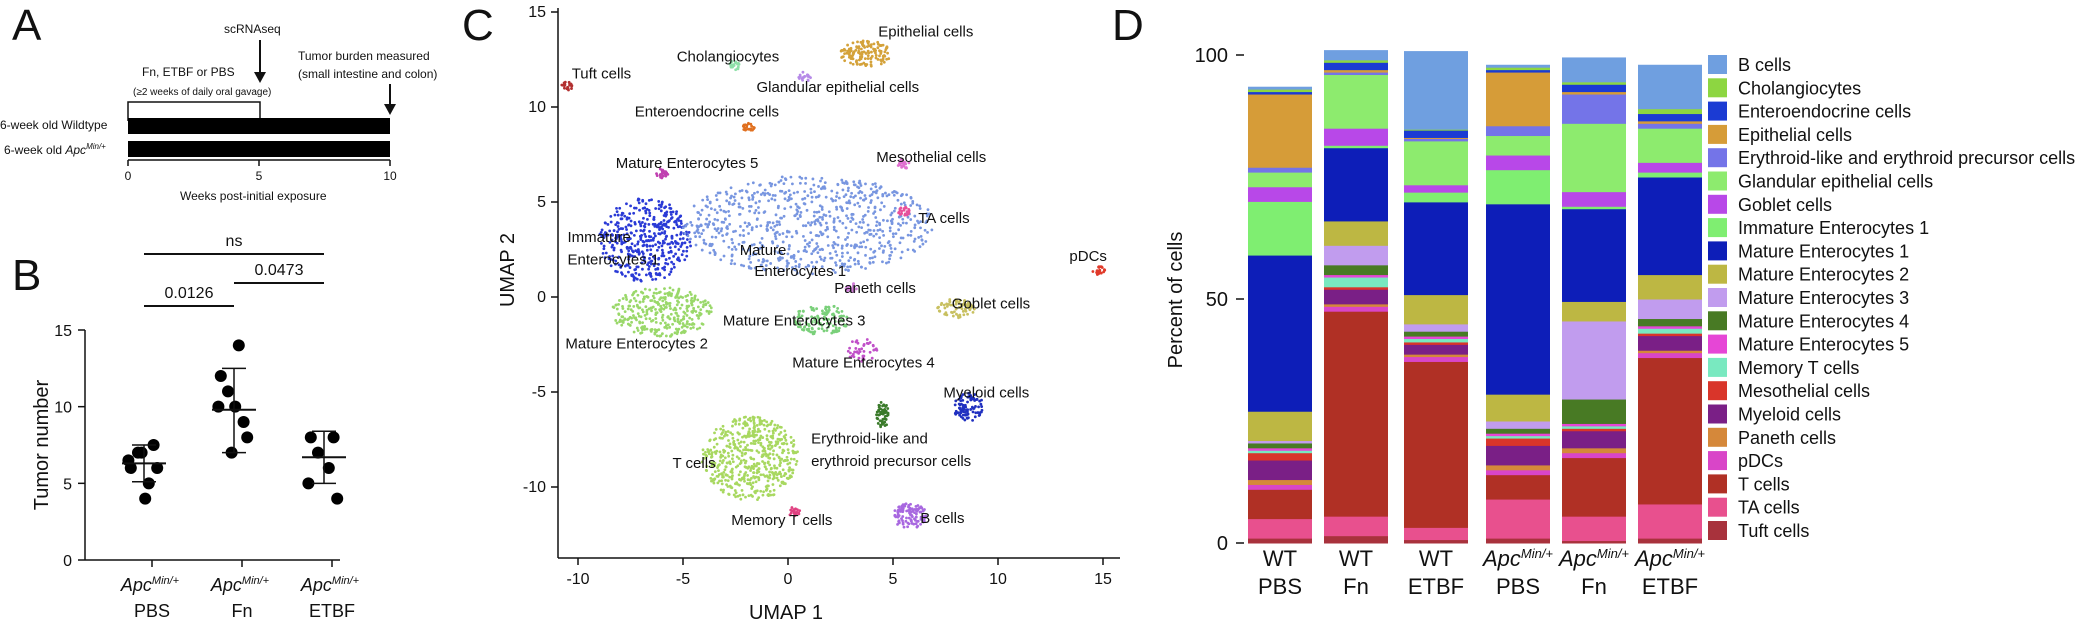  Describe the element at coordinates (1128, 25) in the screenshot. I see `panel-label-d: D` at that location.